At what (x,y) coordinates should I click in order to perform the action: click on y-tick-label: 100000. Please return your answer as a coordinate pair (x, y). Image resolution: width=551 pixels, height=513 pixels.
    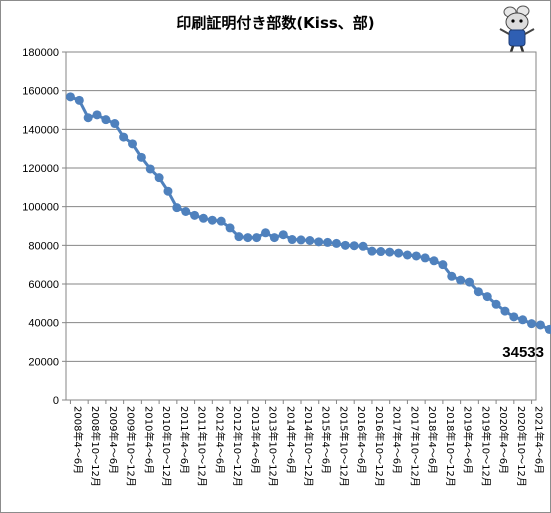
    Looking at the image, I should click on (40, 208).